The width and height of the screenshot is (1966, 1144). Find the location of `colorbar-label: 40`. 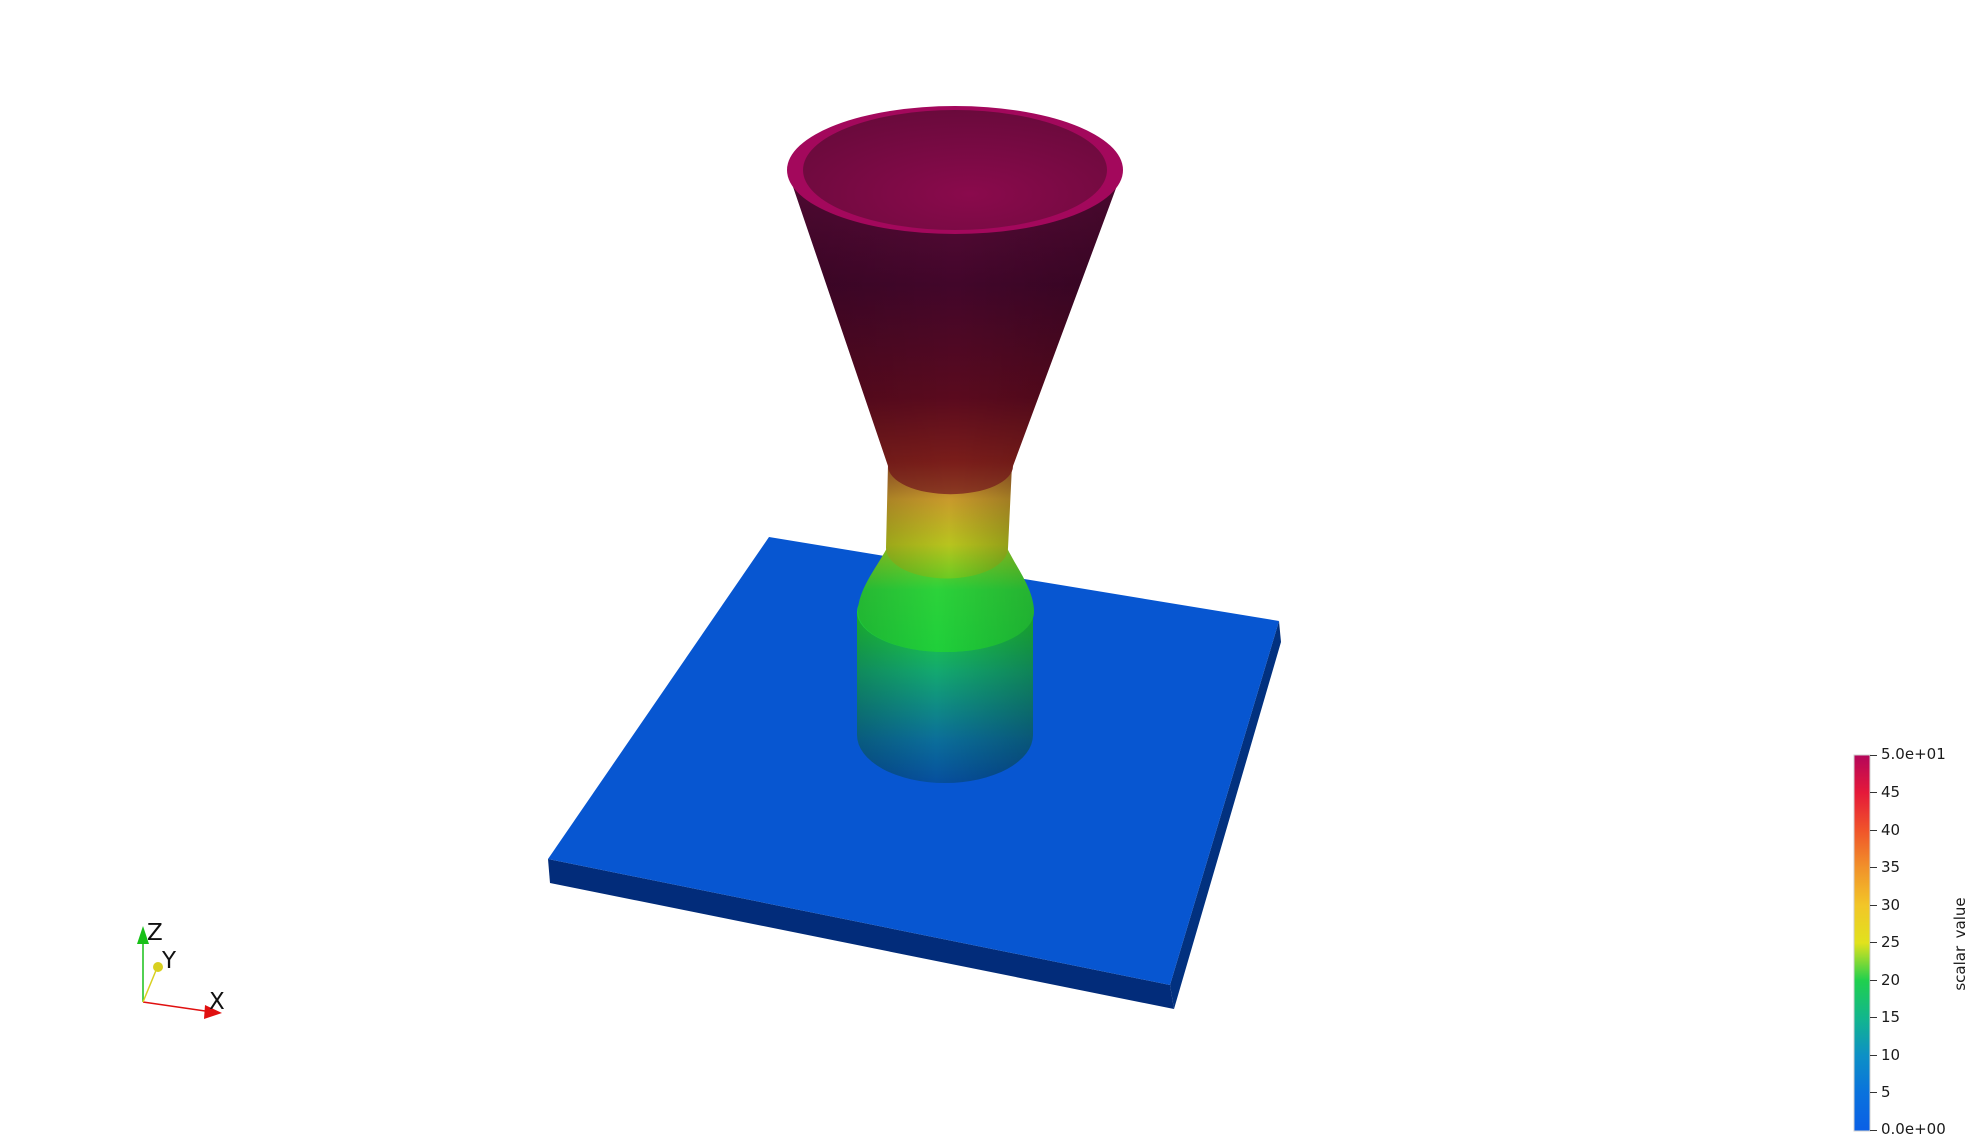

colorbar-label: 40 is located at coordinates (1891, 830).